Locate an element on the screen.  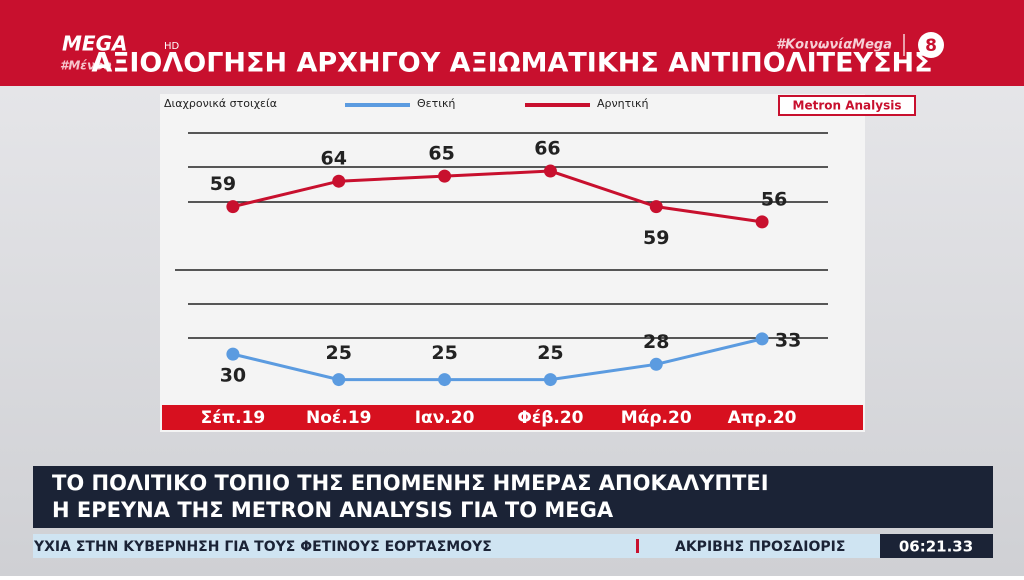
data-label: 33 is located at coordinates (788, 340).